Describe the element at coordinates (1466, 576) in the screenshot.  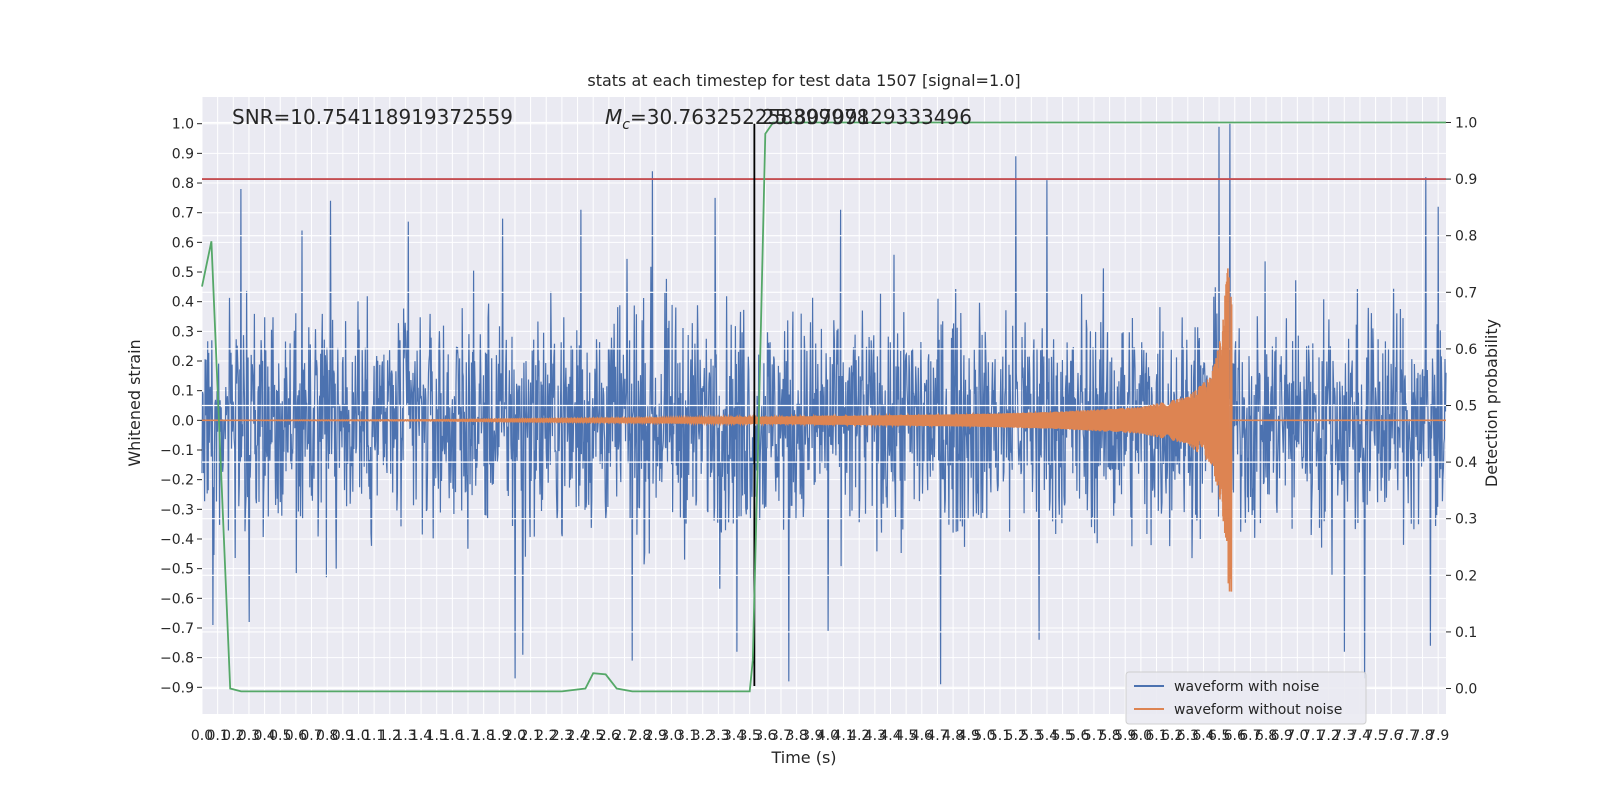
I see `y2-tick-label: 0.2` at that location.